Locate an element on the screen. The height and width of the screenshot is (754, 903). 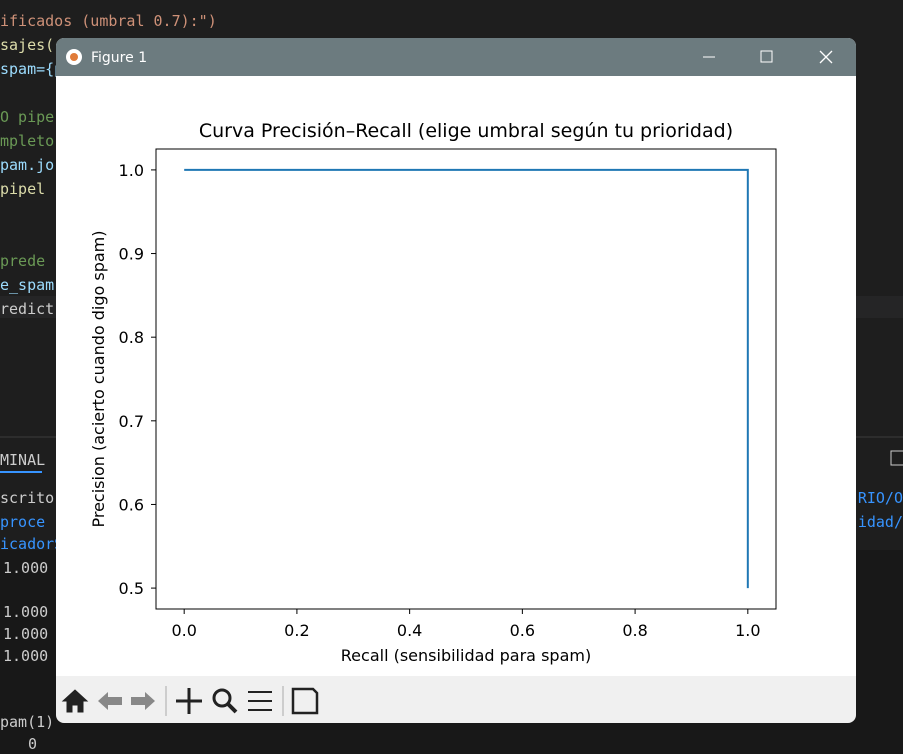
terminal-line: proce is located at coordinates (22, 522).